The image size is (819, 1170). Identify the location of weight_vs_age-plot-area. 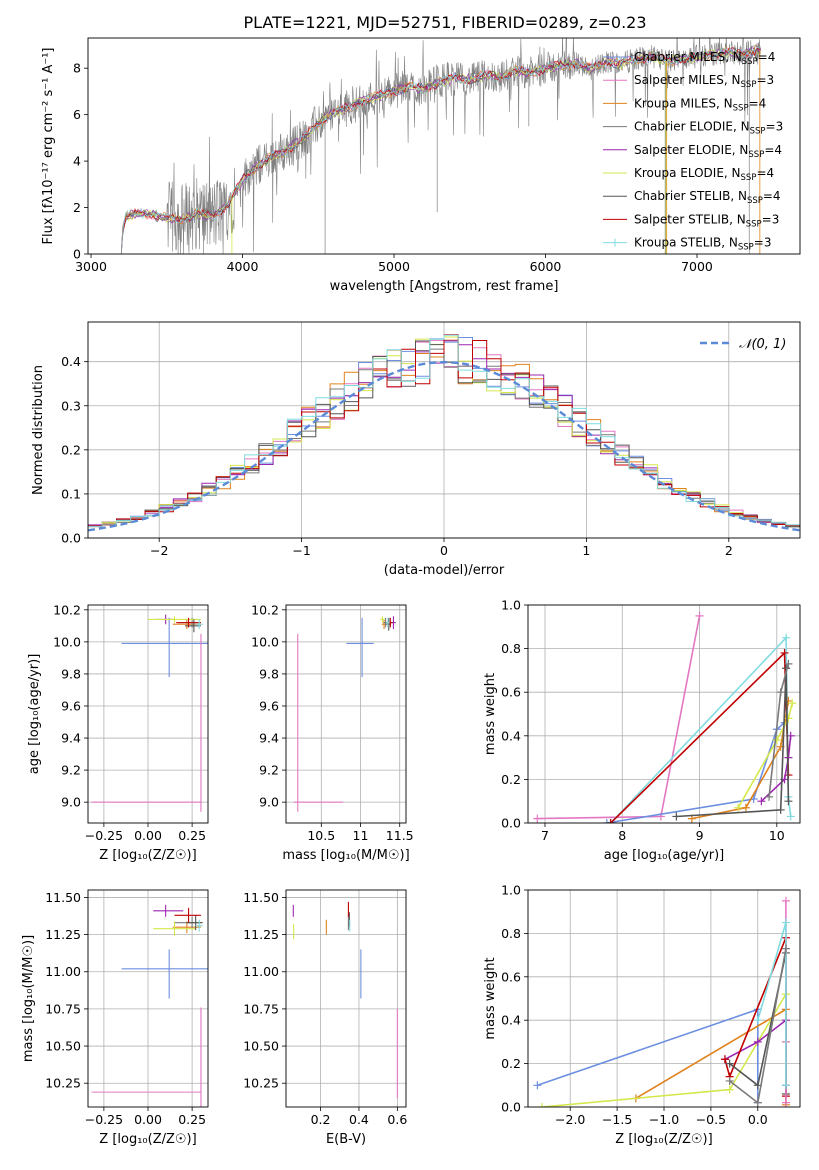
(665, 717).